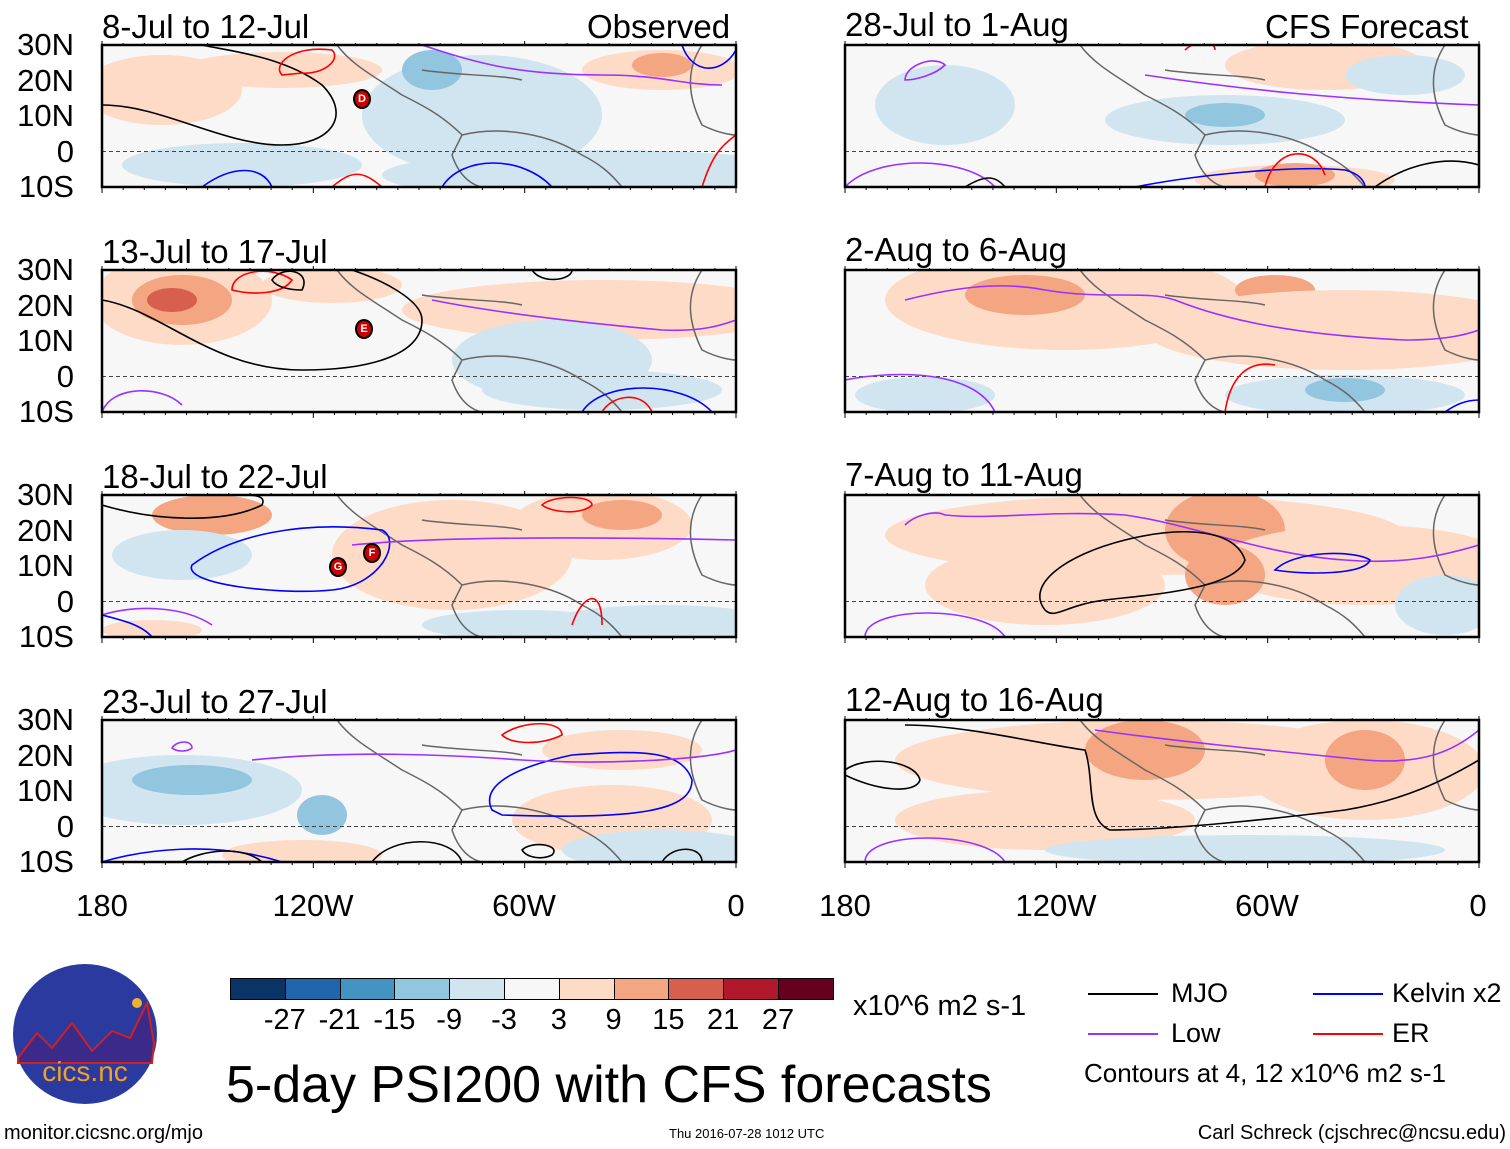  What do you see at coordinates (85, 1071) in the screenshot?
I see `svg-text: cics.nc` at bounding box center [85, 1071].